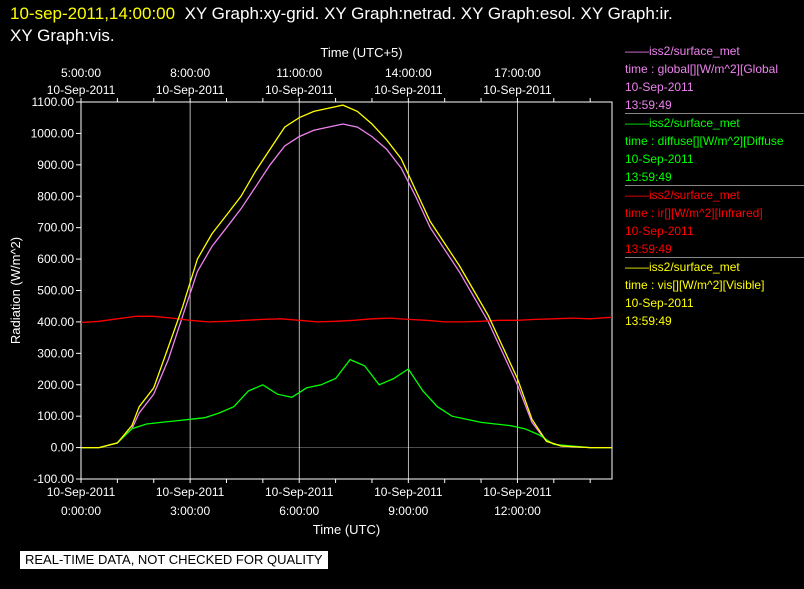 Image resolution: width=804 pixels, height=589 pixels. I want to click on legend-variable: time : ir[][W/m^2][Infrared], so click(694, 213).